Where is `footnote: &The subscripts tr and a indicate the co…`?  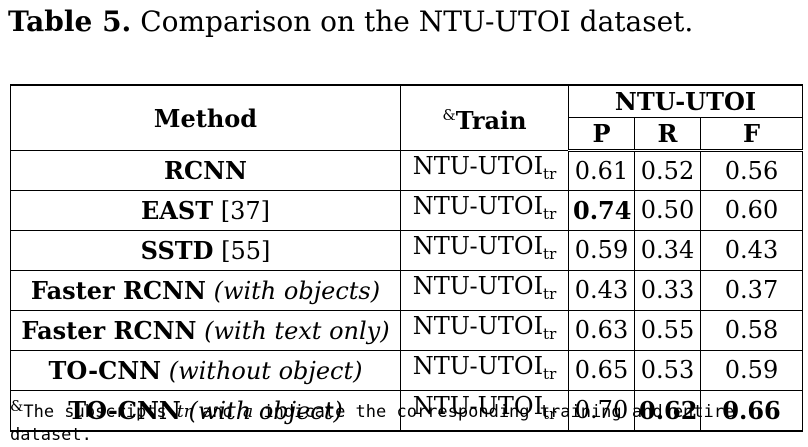 footnote: &The subscripts tr and a indicate the co… is located at coordinates (406, 421).